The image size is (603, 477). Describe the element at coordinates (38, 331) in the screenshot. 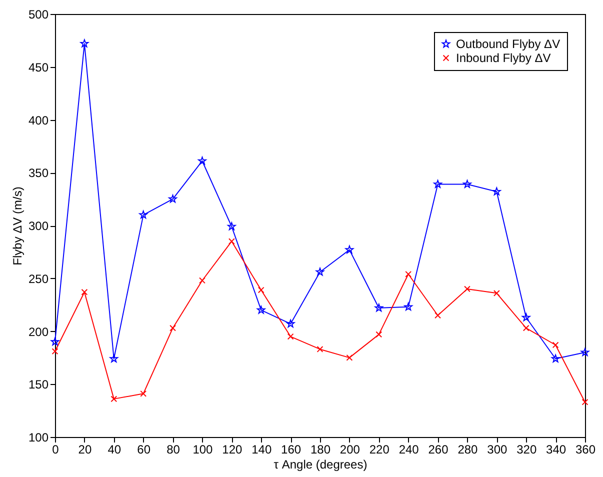

I see `y-tick-label: 200` at that location.